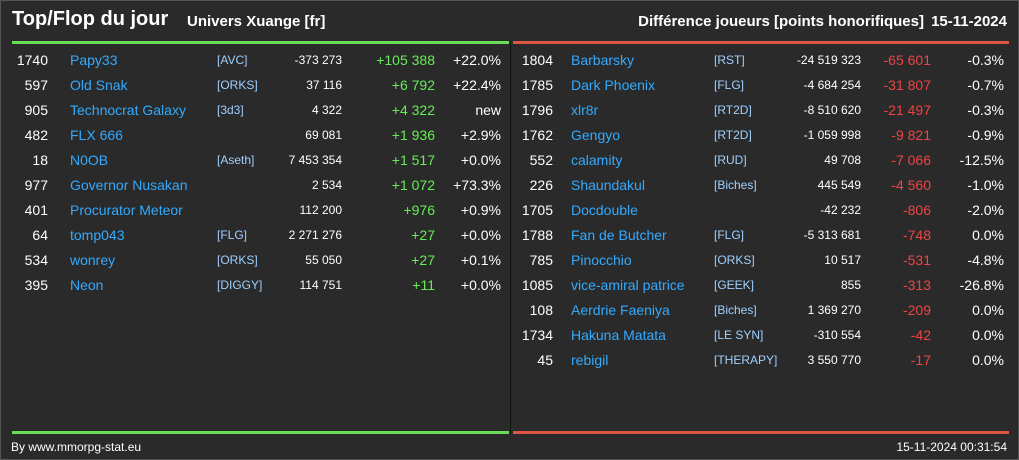  I want to click on alliance-tag: [RST], so click(729, 60).